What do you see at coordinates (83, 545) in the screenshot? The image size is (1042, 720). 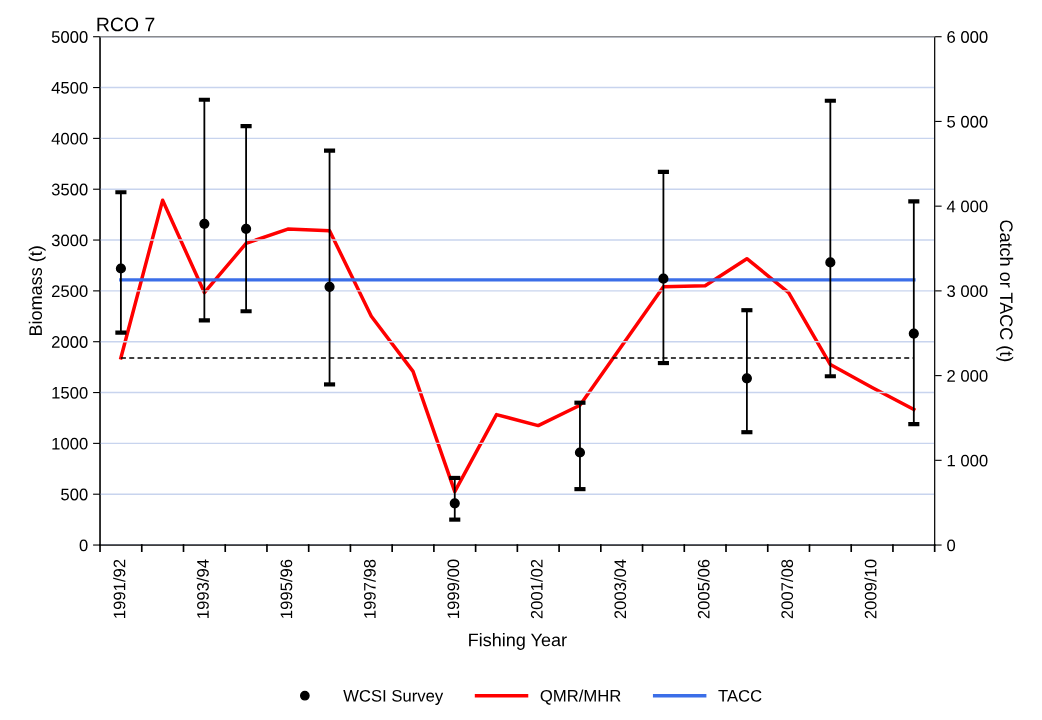 I see `y-tick-label: 0` at bounding box center [83, 545].